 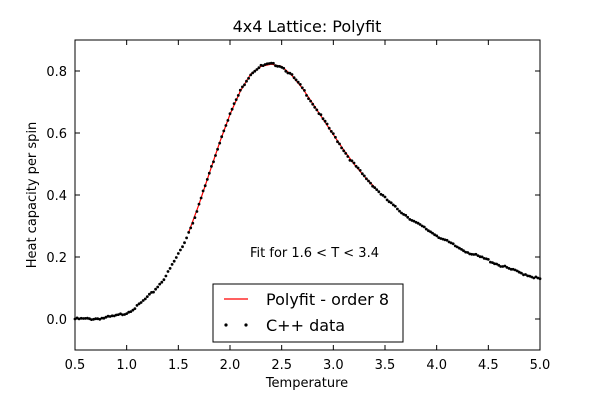 What do you see at coordinates (385, 365) in the screenshot?
I see `x-tick-label: 3.5` at bounding box center [385, 365].